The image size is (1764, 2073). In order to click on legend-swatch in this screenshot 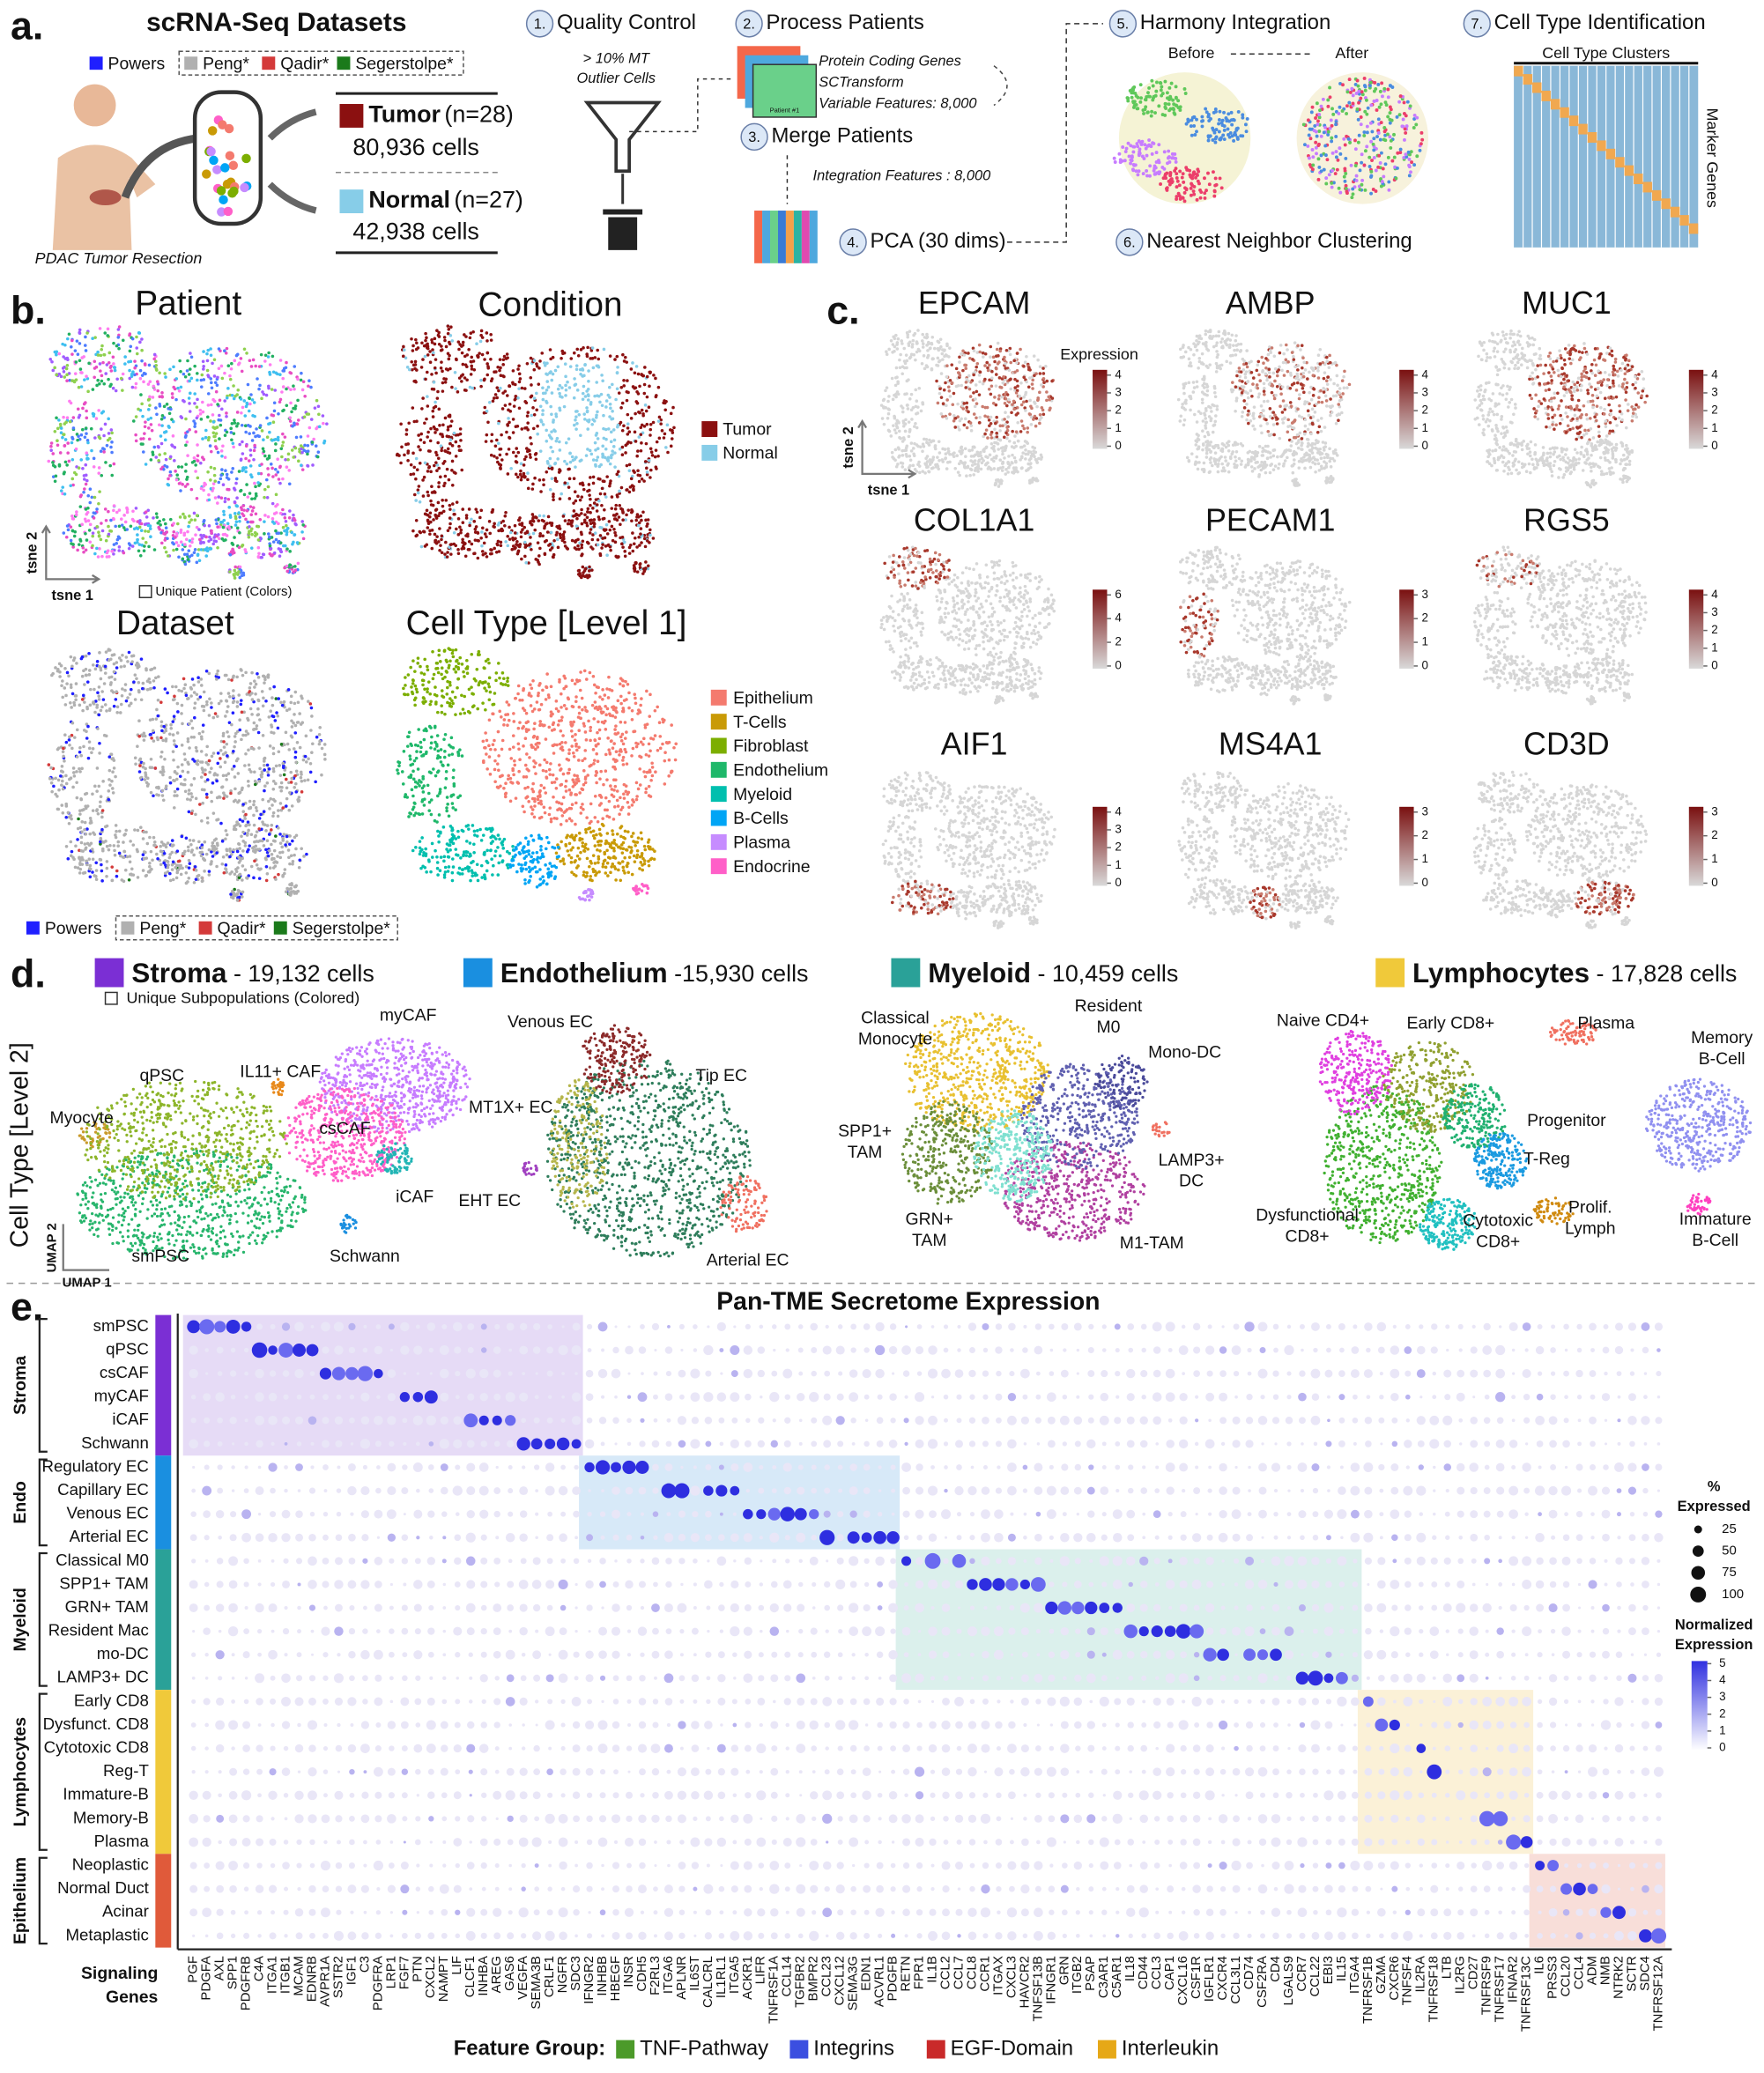, I will do `click(96, 63)`.